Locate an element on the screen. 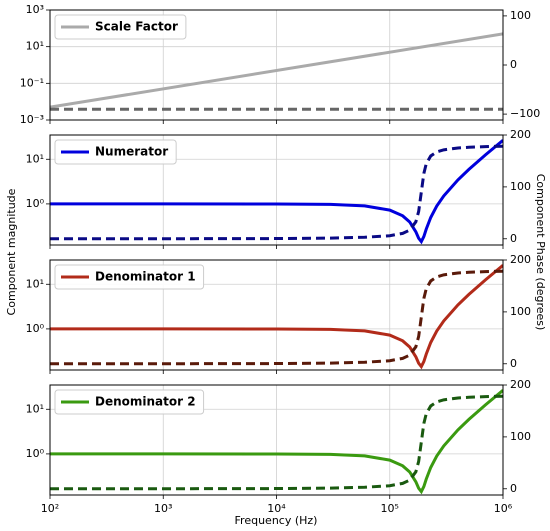 Image resolution: width=550 pixels, height=531 pixels. legend-label: Denominator 2 is located at coordinates (145, 402).